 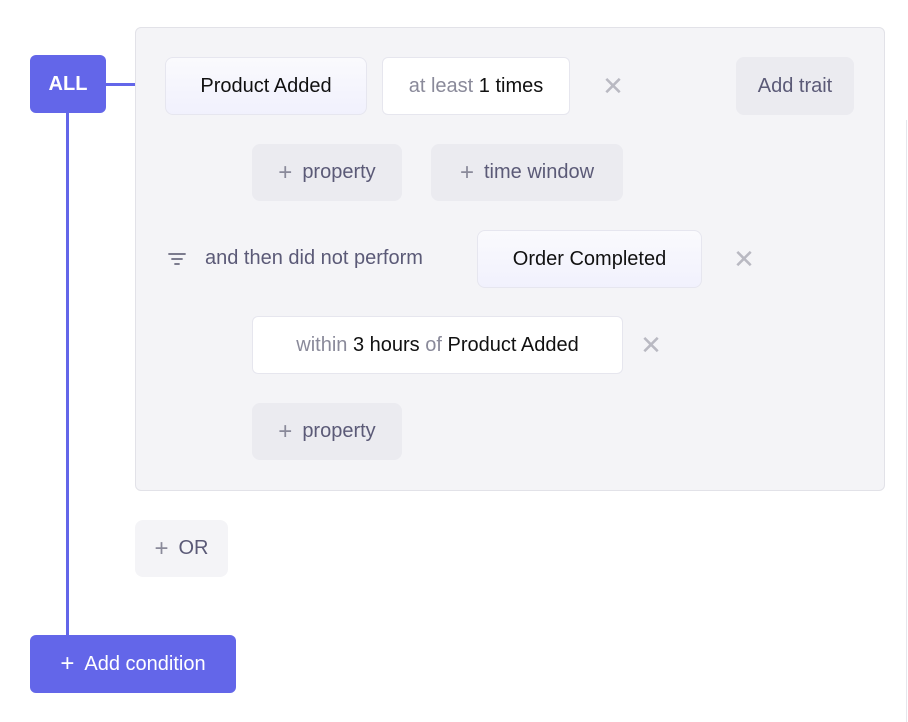 I want to click on all-operator-button: ALL, so click(x=68, y=84).